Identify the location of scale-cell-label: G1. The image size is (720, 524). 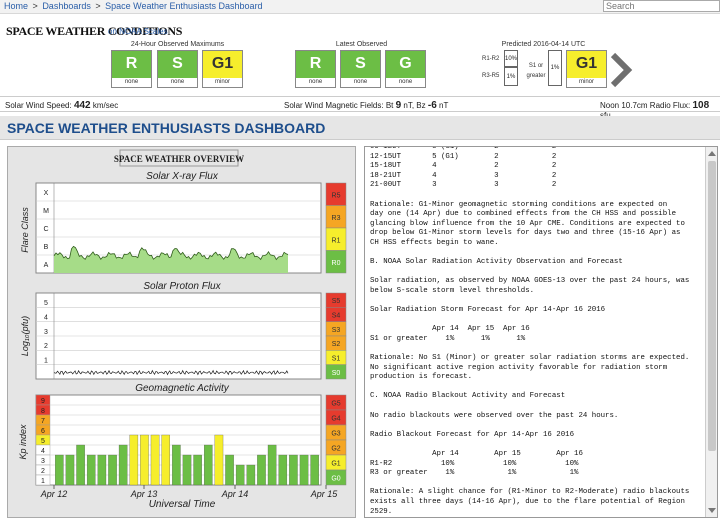
(335, 464).